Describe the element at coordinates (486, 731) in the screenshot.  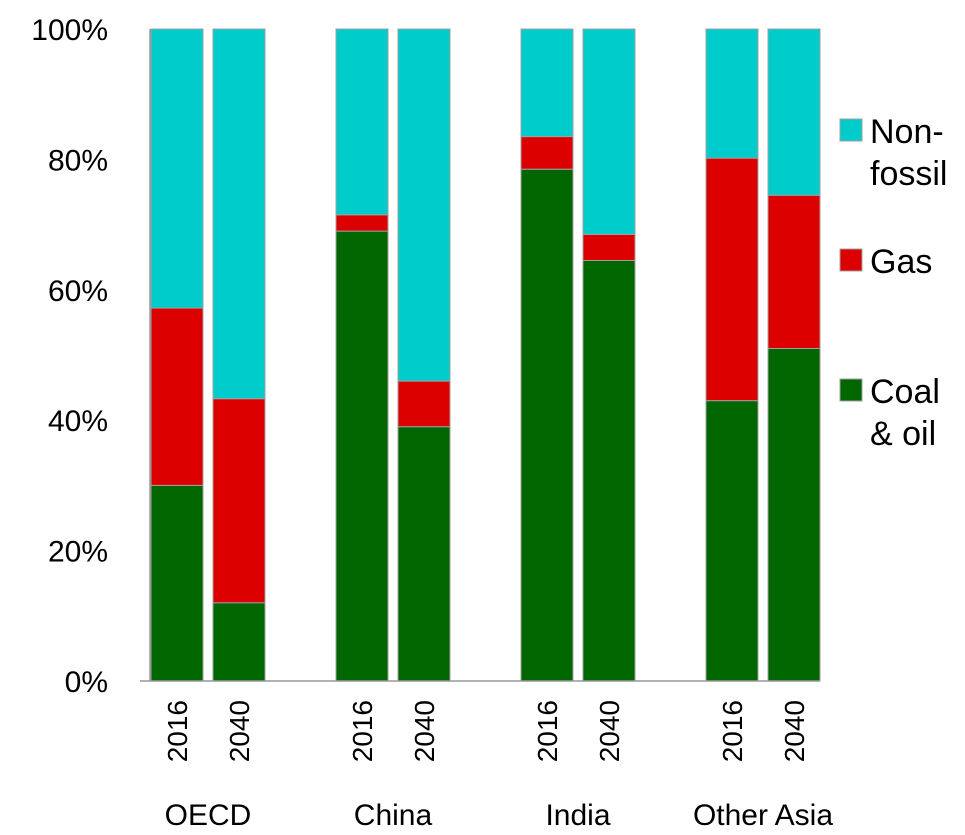
I see `x-tick-labels: 2016 2040 2016 2040 2016 2040 2016 2040` at that location.